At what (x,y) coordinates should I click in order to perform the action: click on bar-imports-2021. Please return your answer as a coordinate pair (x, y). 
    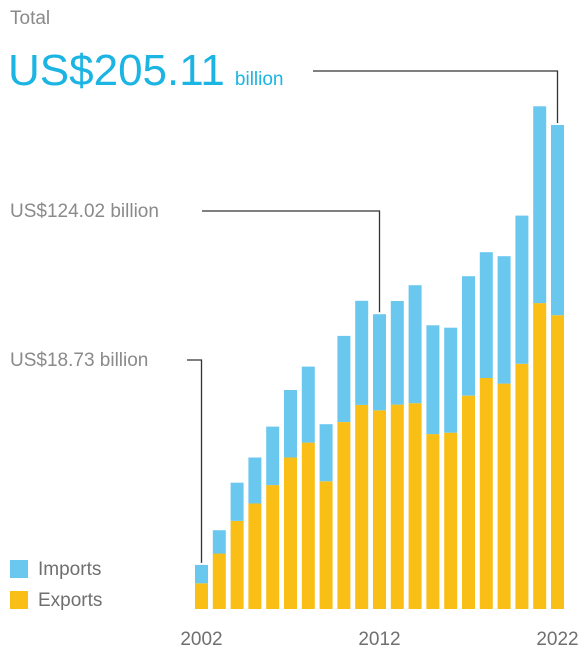
    Looking at the image, I should click on (540, 205).